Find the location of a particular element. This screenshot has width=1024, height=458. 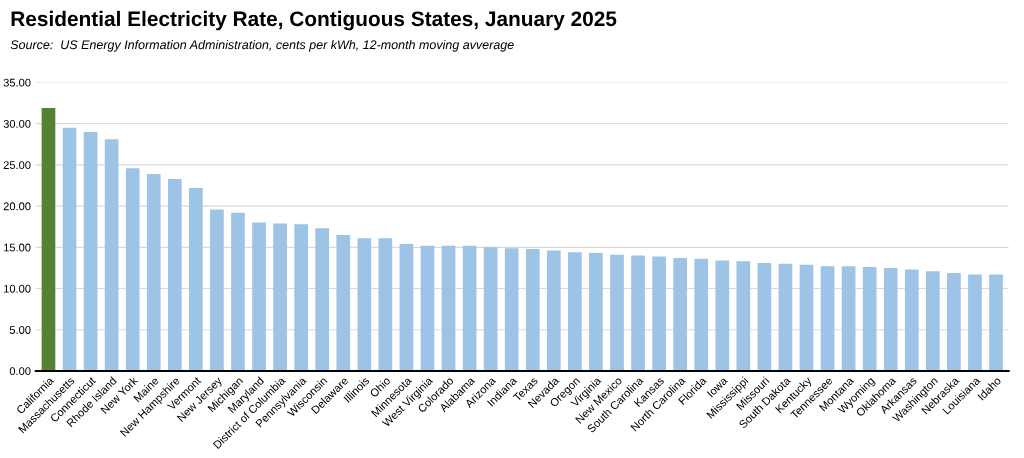

y-tick-label: 25.00 is located at coordinates (17, 165).